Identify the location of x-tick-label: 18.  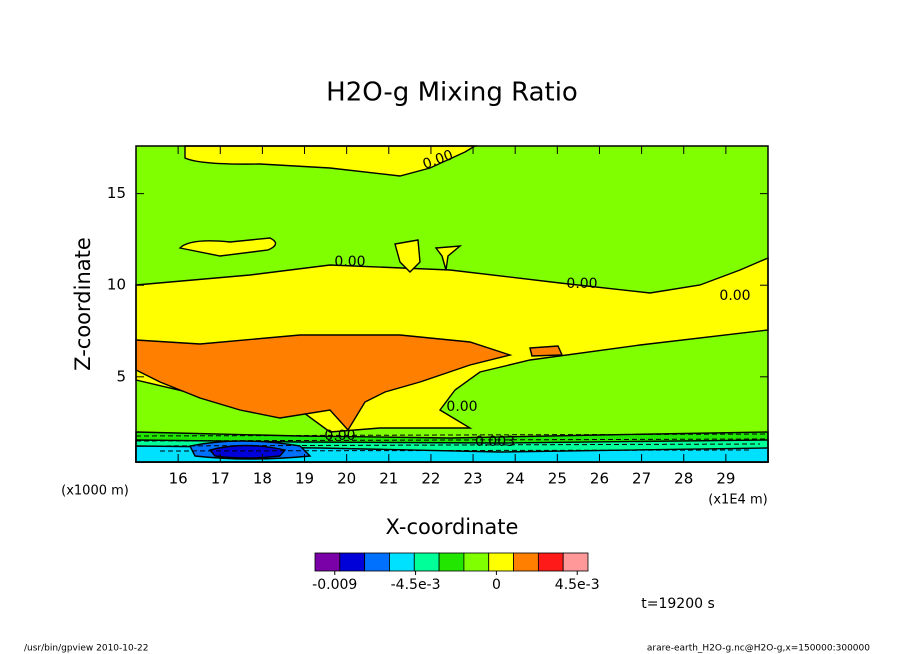
(262, 479).